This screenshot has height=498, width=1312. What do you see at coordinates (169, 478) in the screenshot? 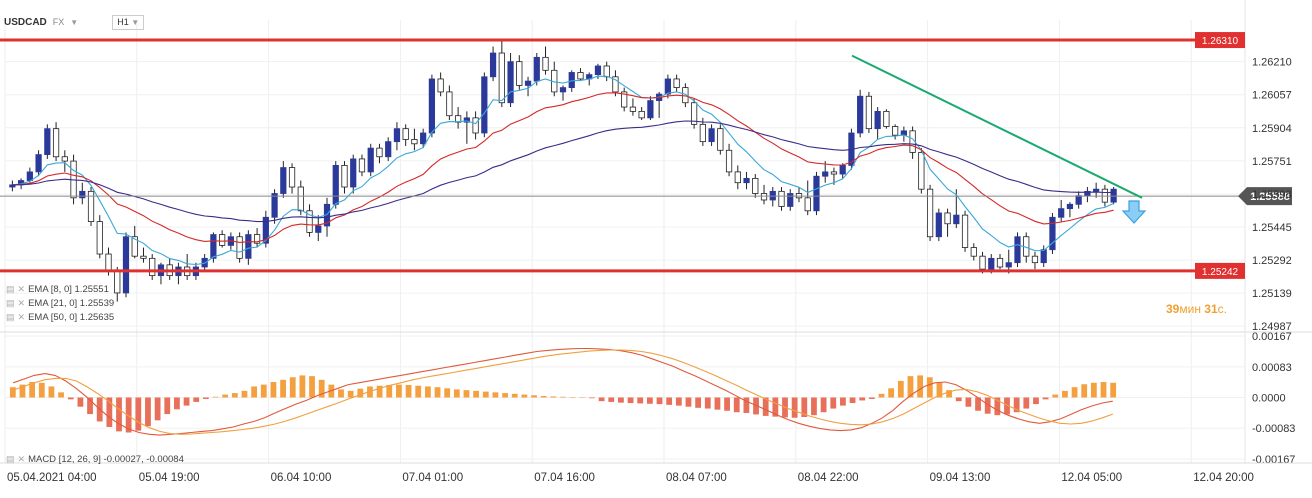
I see `x-tick-label: 05.04 19:00` at bounding box center [169, 478].